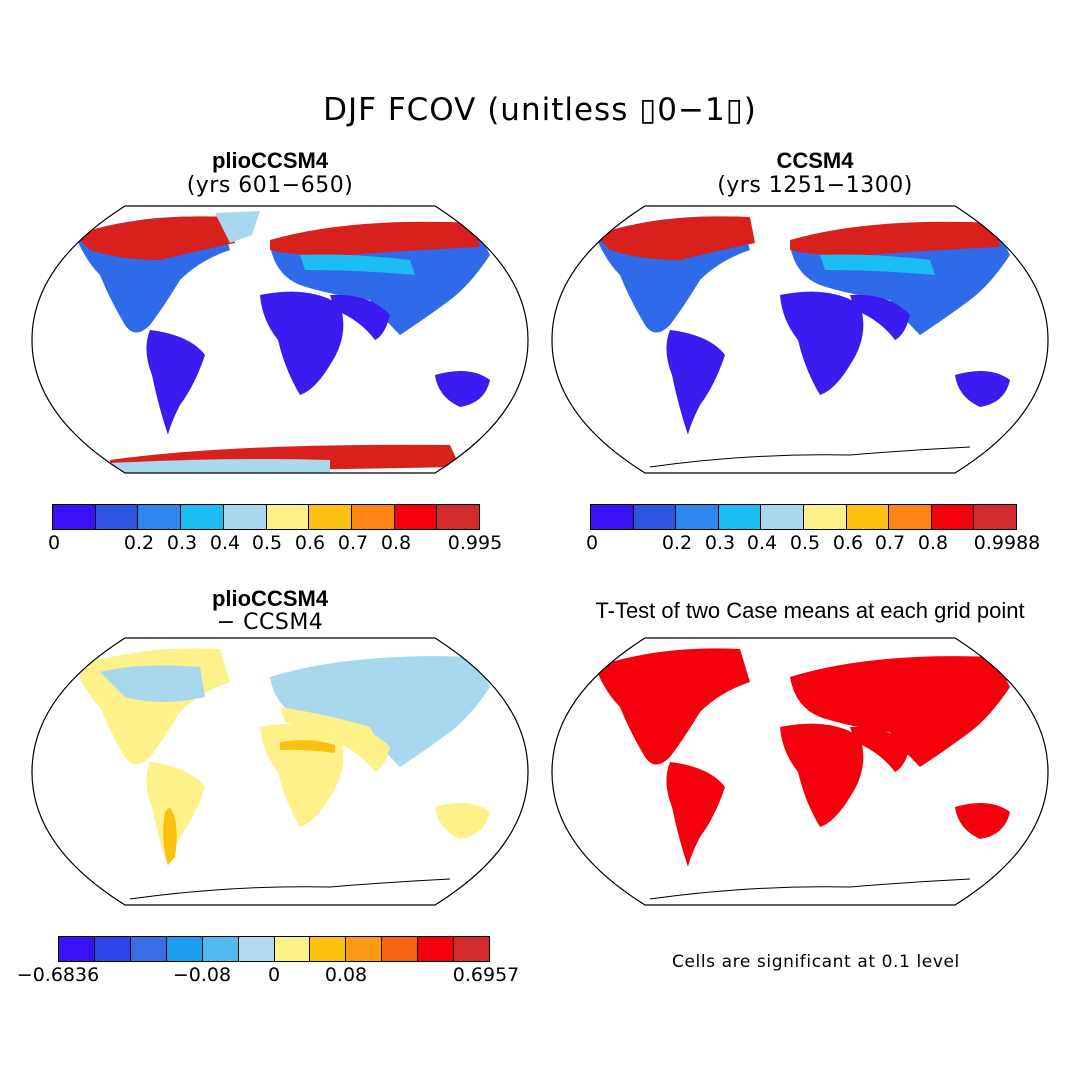 This screenshot has width=1080, height=1080. What do you see at coordinates (815, 160) in the screenshot?
I see `panel-title-ccsm4: CCSM4` at bounding box center [815, 160].